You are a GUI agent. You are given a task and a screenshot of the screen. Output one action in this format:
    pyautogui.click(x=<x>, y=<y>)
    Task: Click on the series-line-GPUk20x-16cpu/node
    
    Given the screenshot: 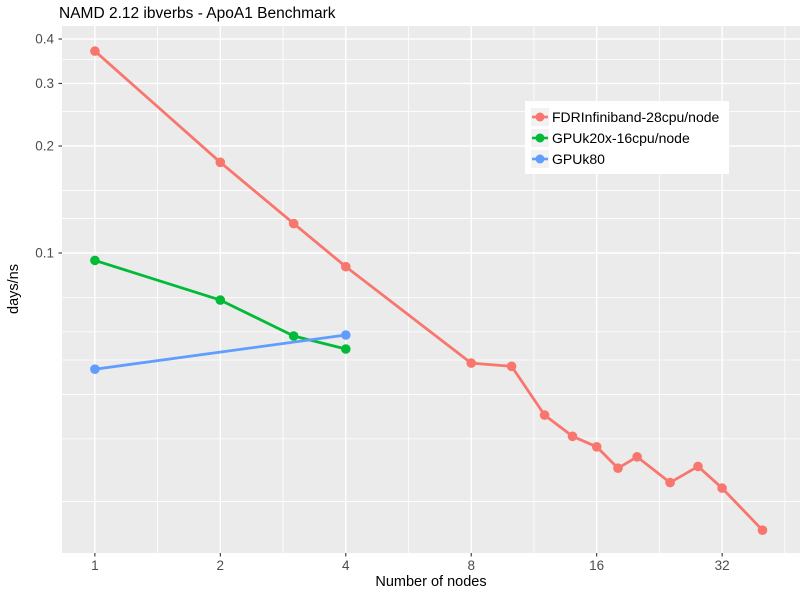 What is the action you would take?
    pyautogui.click(x=220, y=305)
    